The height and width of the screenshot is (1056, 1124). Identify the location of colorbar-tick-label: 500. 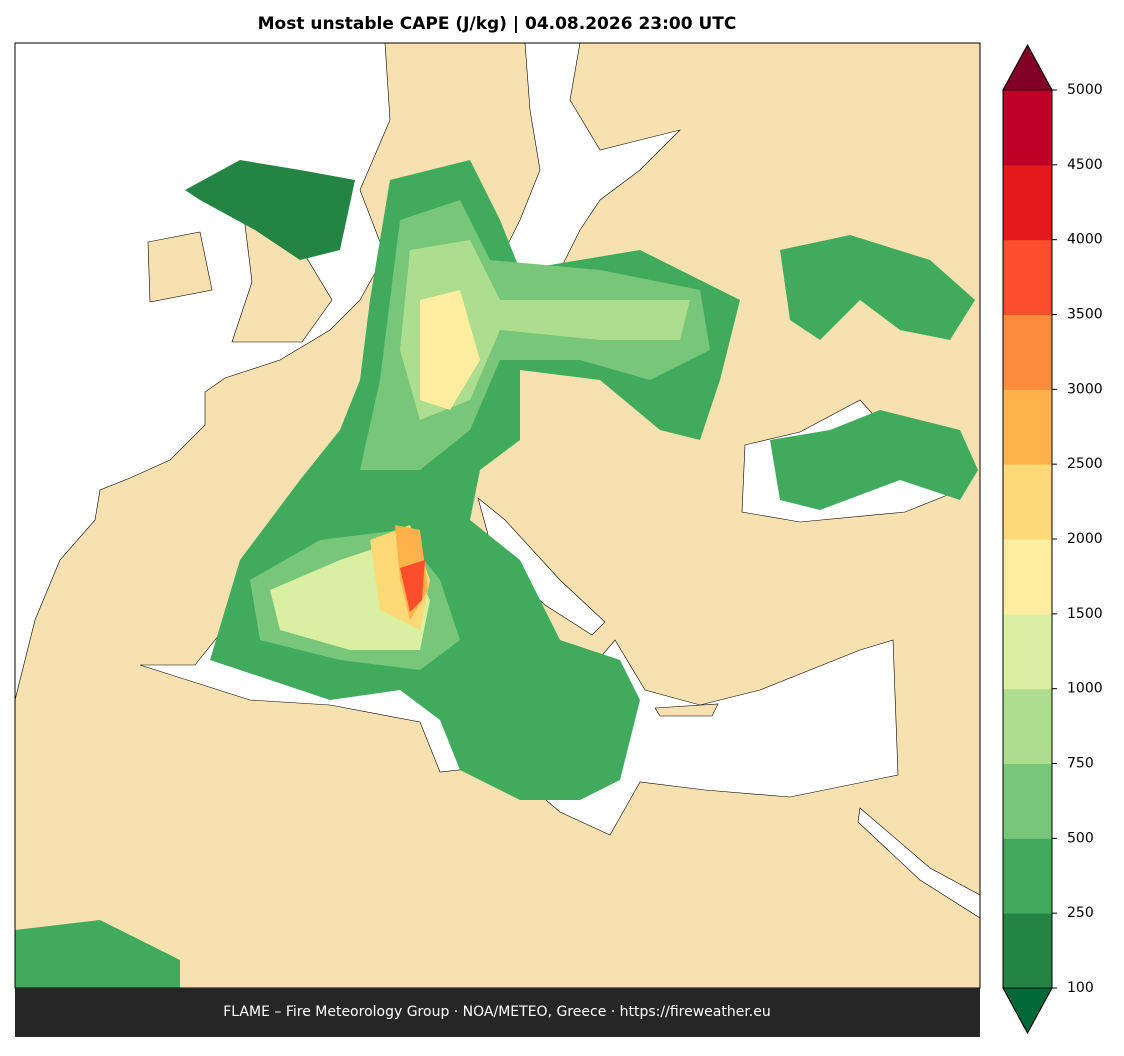
(1080, 838).